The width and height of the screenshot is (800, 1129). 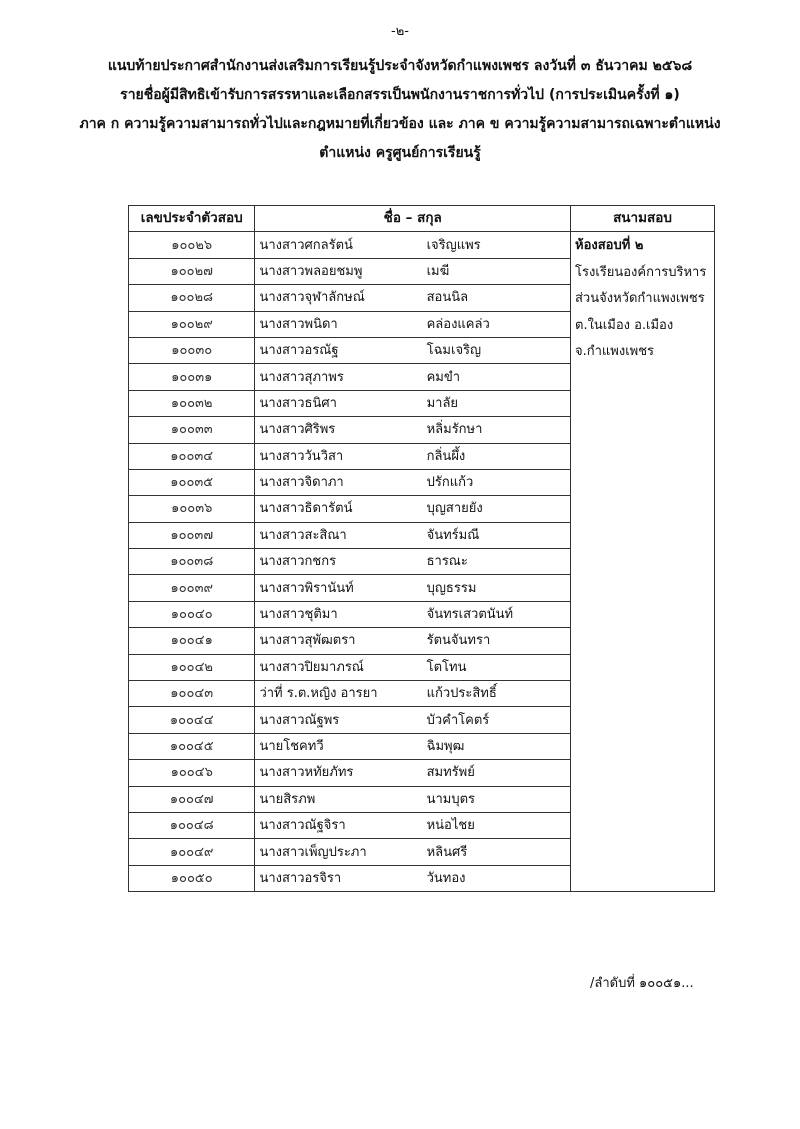 What do you see at coordinates (496, 746) in the screenshot?
I see `last-name: ฉิมพุฒ` at bounding box center [496, 746].